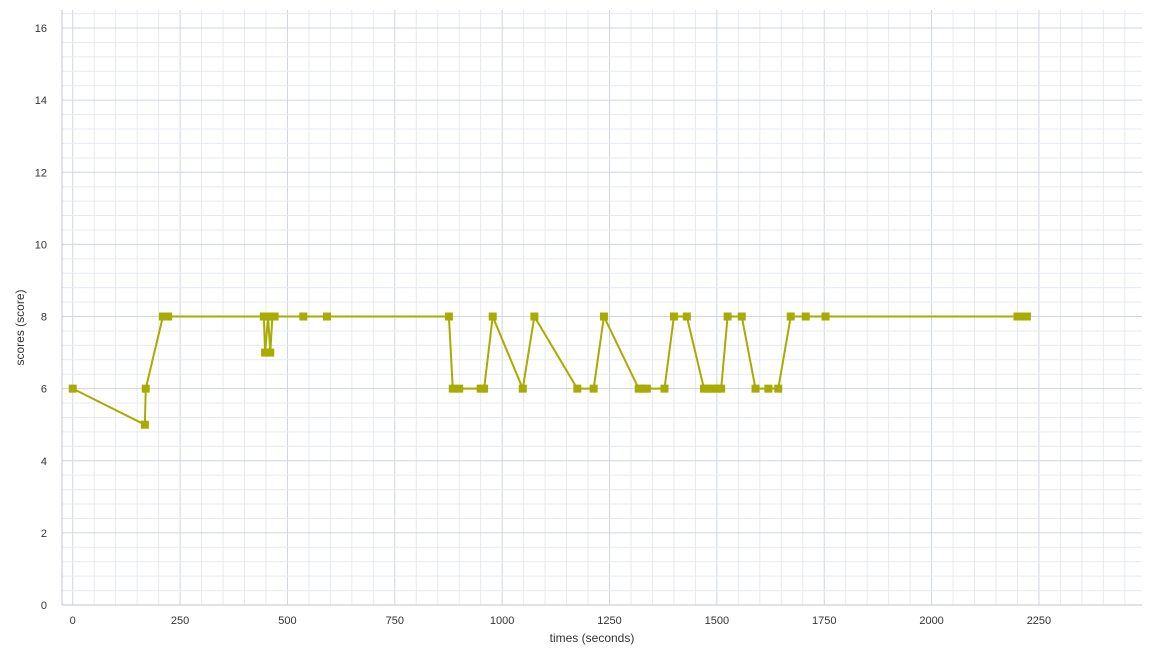 The height and width of the screenshot is (651, 1149). Describe the element at coordinates (931, 621) in the screenshot. I see `x-tick-label: 2000` at that location.